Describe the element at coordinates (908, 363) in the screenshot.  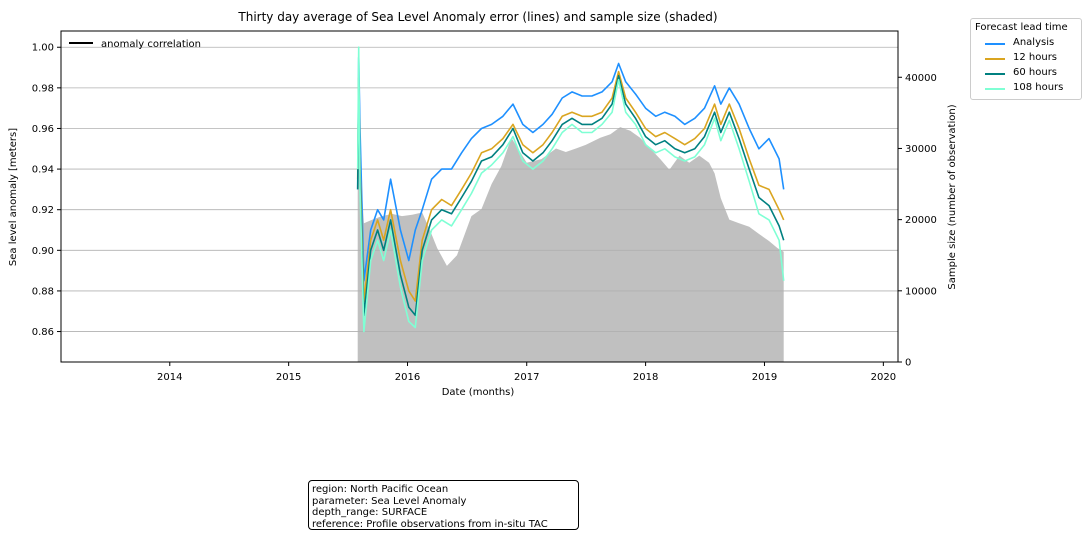
I see `y2-tick-label: 0` at that location.